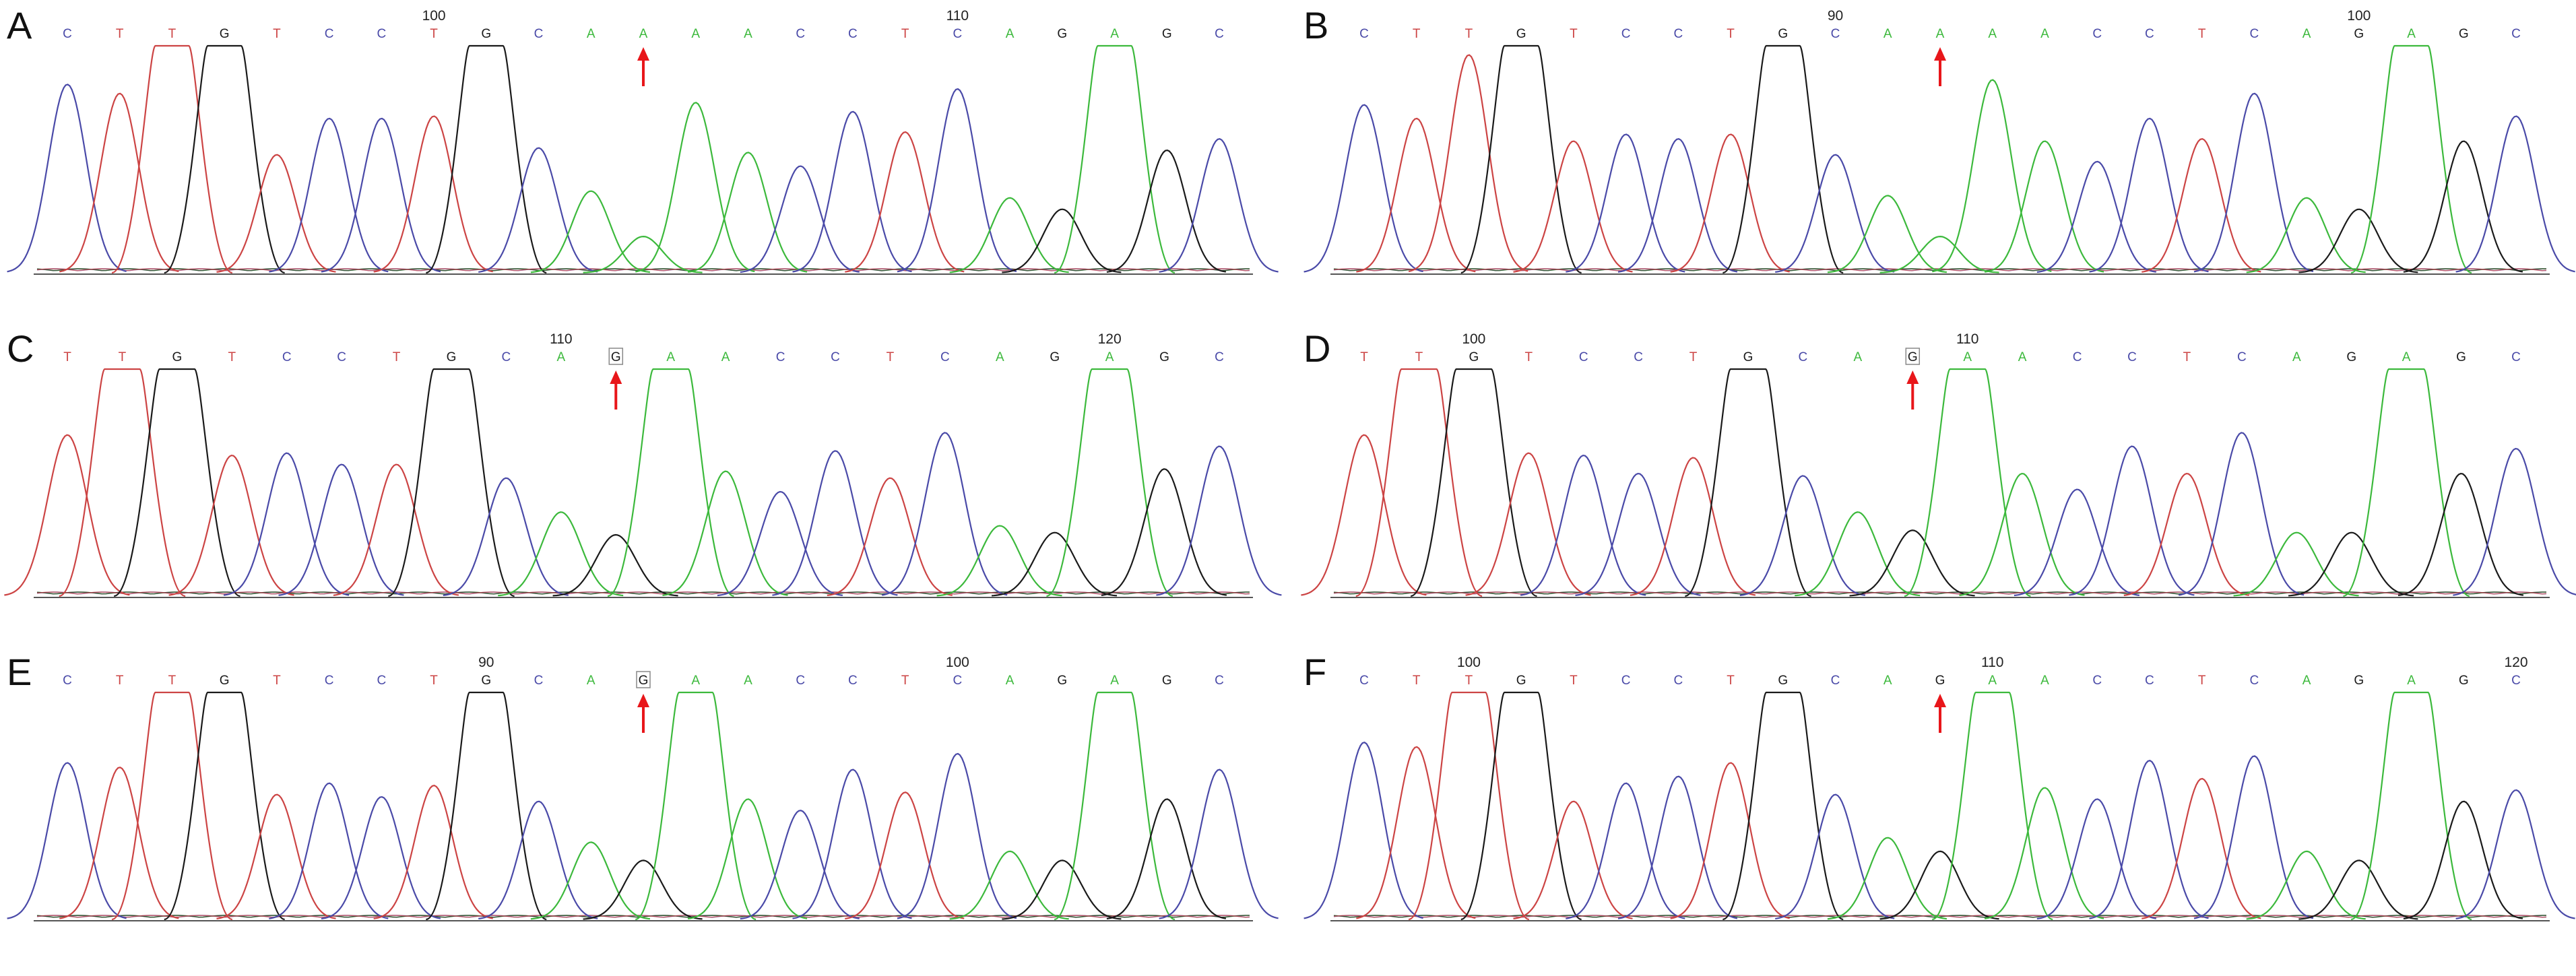  What do you see at coordinates (1939, 142) in the screenshot?
I see `chromatogram-b: C T T G T C C T G C A A A A C C T C A G A G C 90 100` at bounding box center [1939, 142].